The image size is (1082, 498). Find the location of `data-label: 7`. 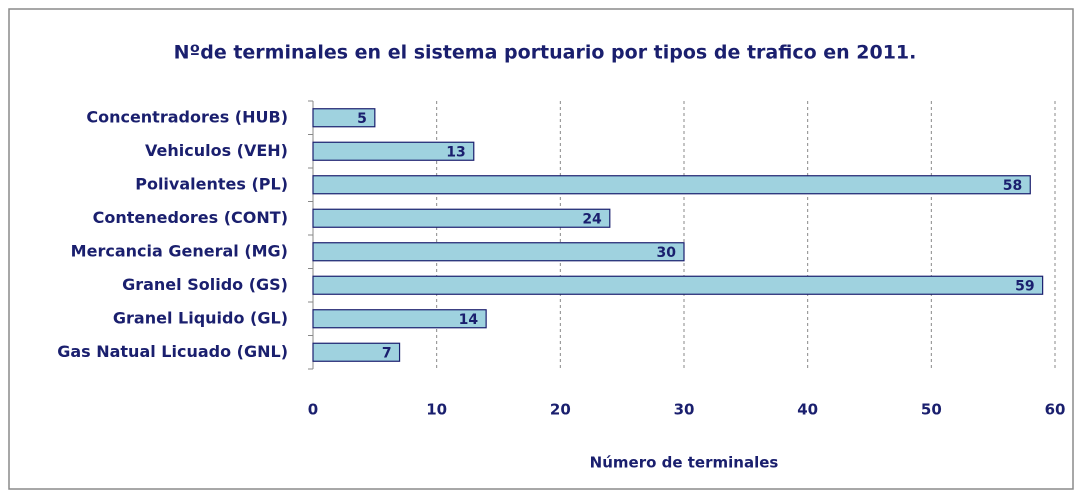

data-label: 7 is located at coordinates (387, 353).